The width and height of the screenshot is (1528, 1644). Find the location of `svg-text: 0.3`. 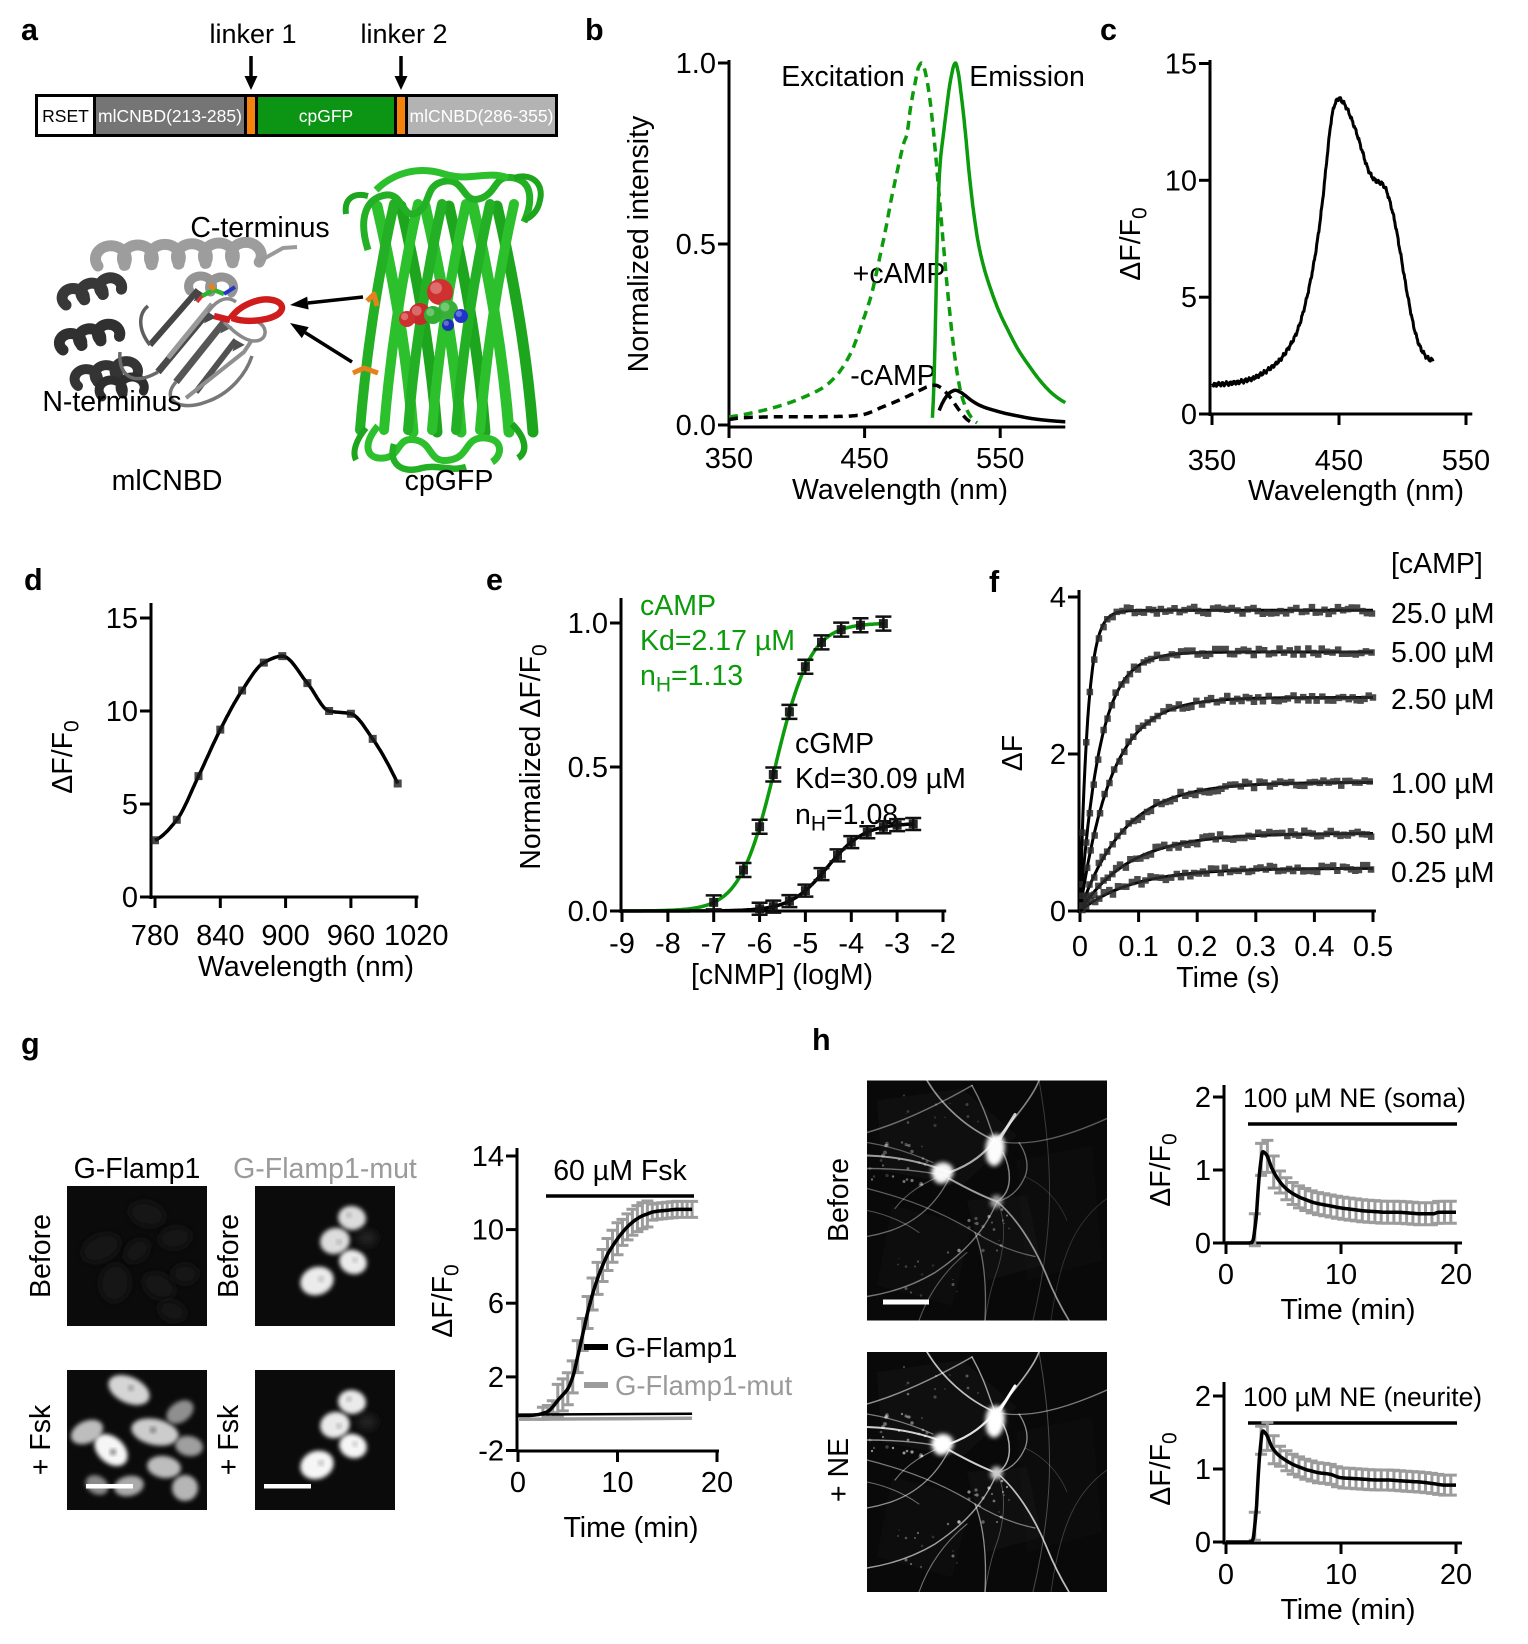

svg-text: 0.3 is located at coordinates (1256, 947).